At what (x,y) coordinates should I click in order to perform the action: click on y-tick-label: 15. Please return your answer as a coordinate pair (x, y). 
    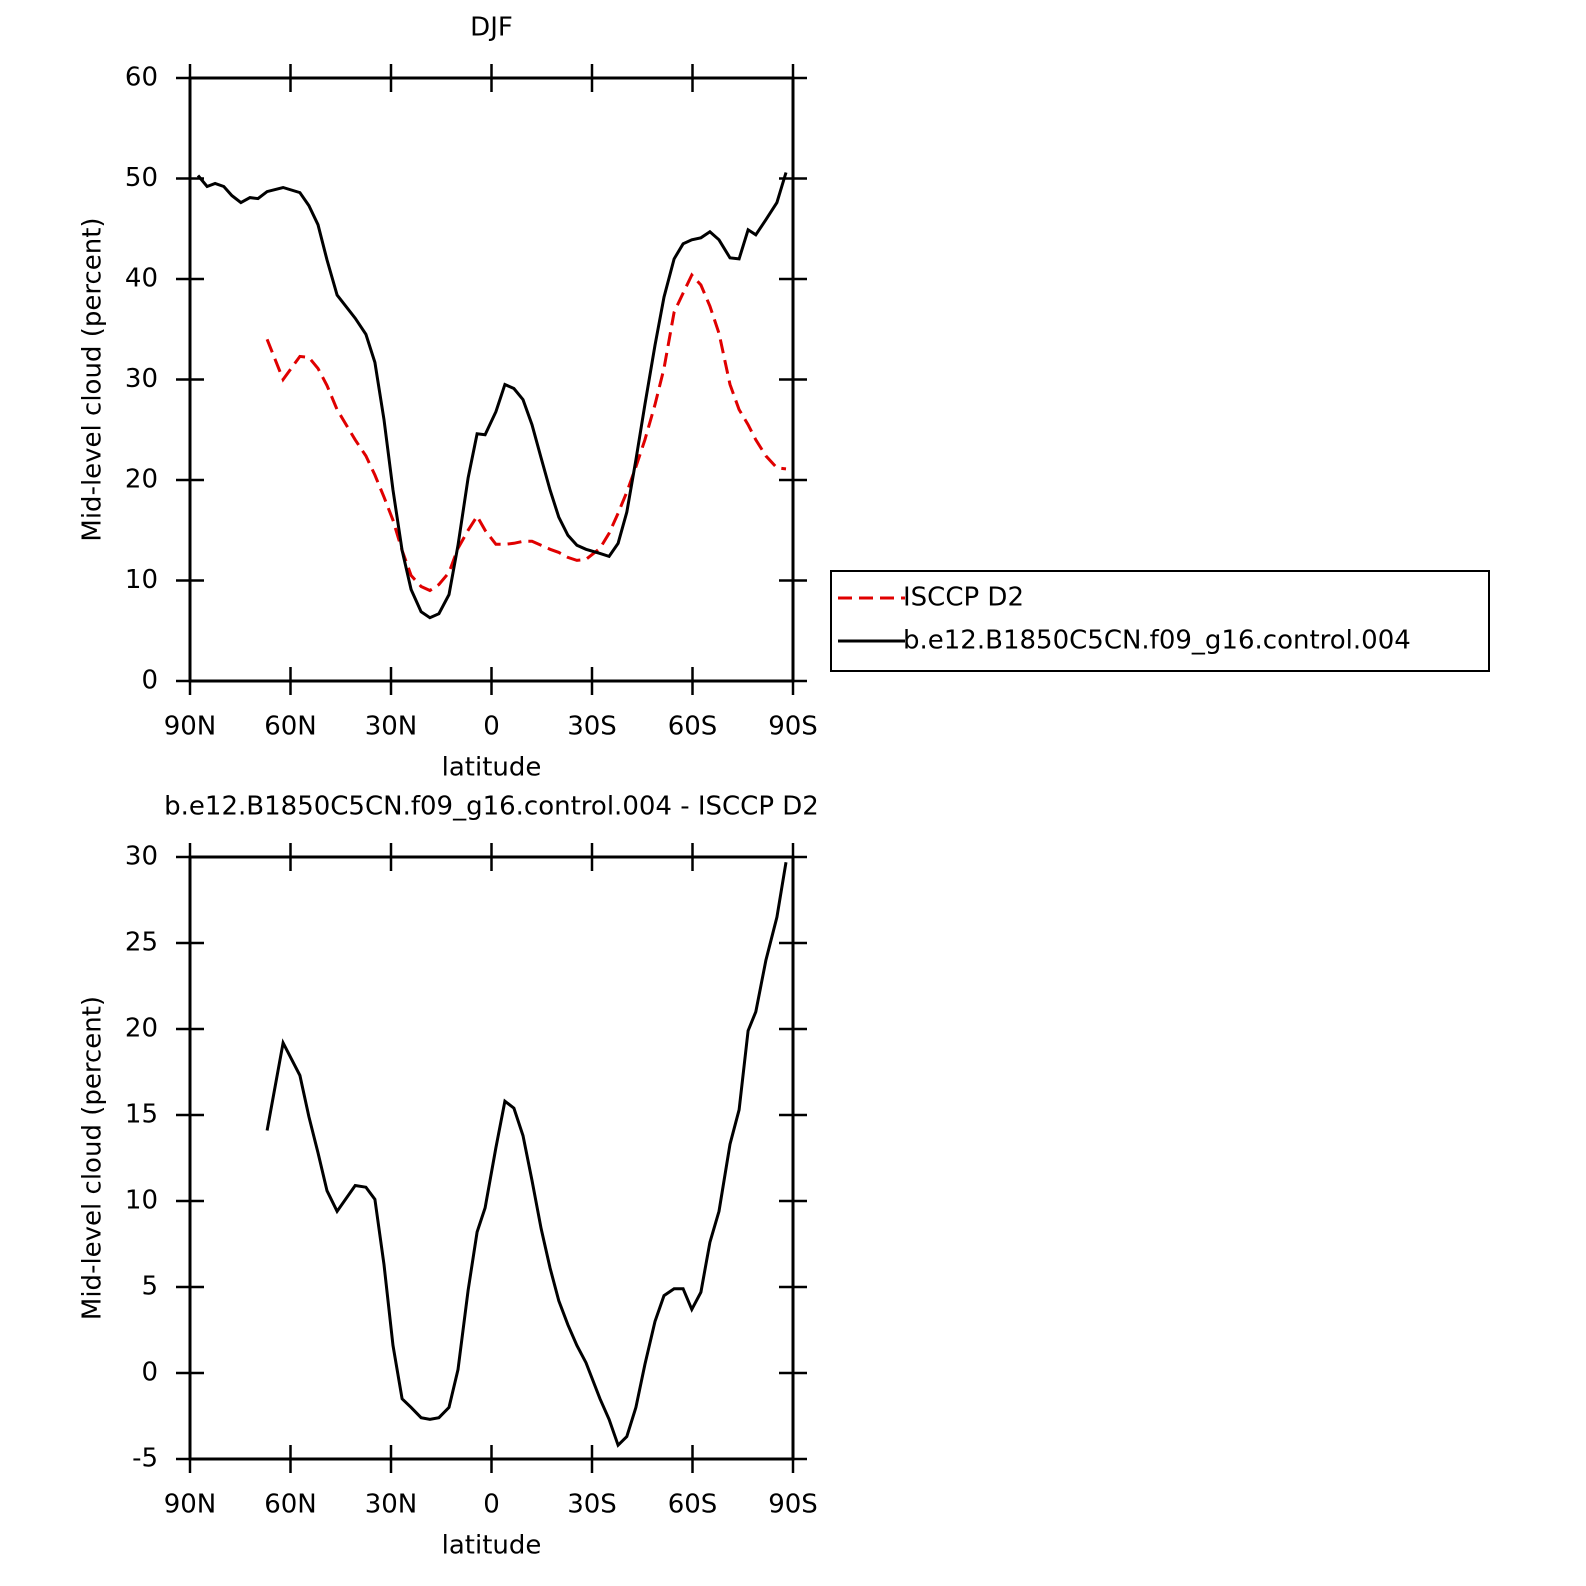
    Looking at the image, I should click on (141, 1115).